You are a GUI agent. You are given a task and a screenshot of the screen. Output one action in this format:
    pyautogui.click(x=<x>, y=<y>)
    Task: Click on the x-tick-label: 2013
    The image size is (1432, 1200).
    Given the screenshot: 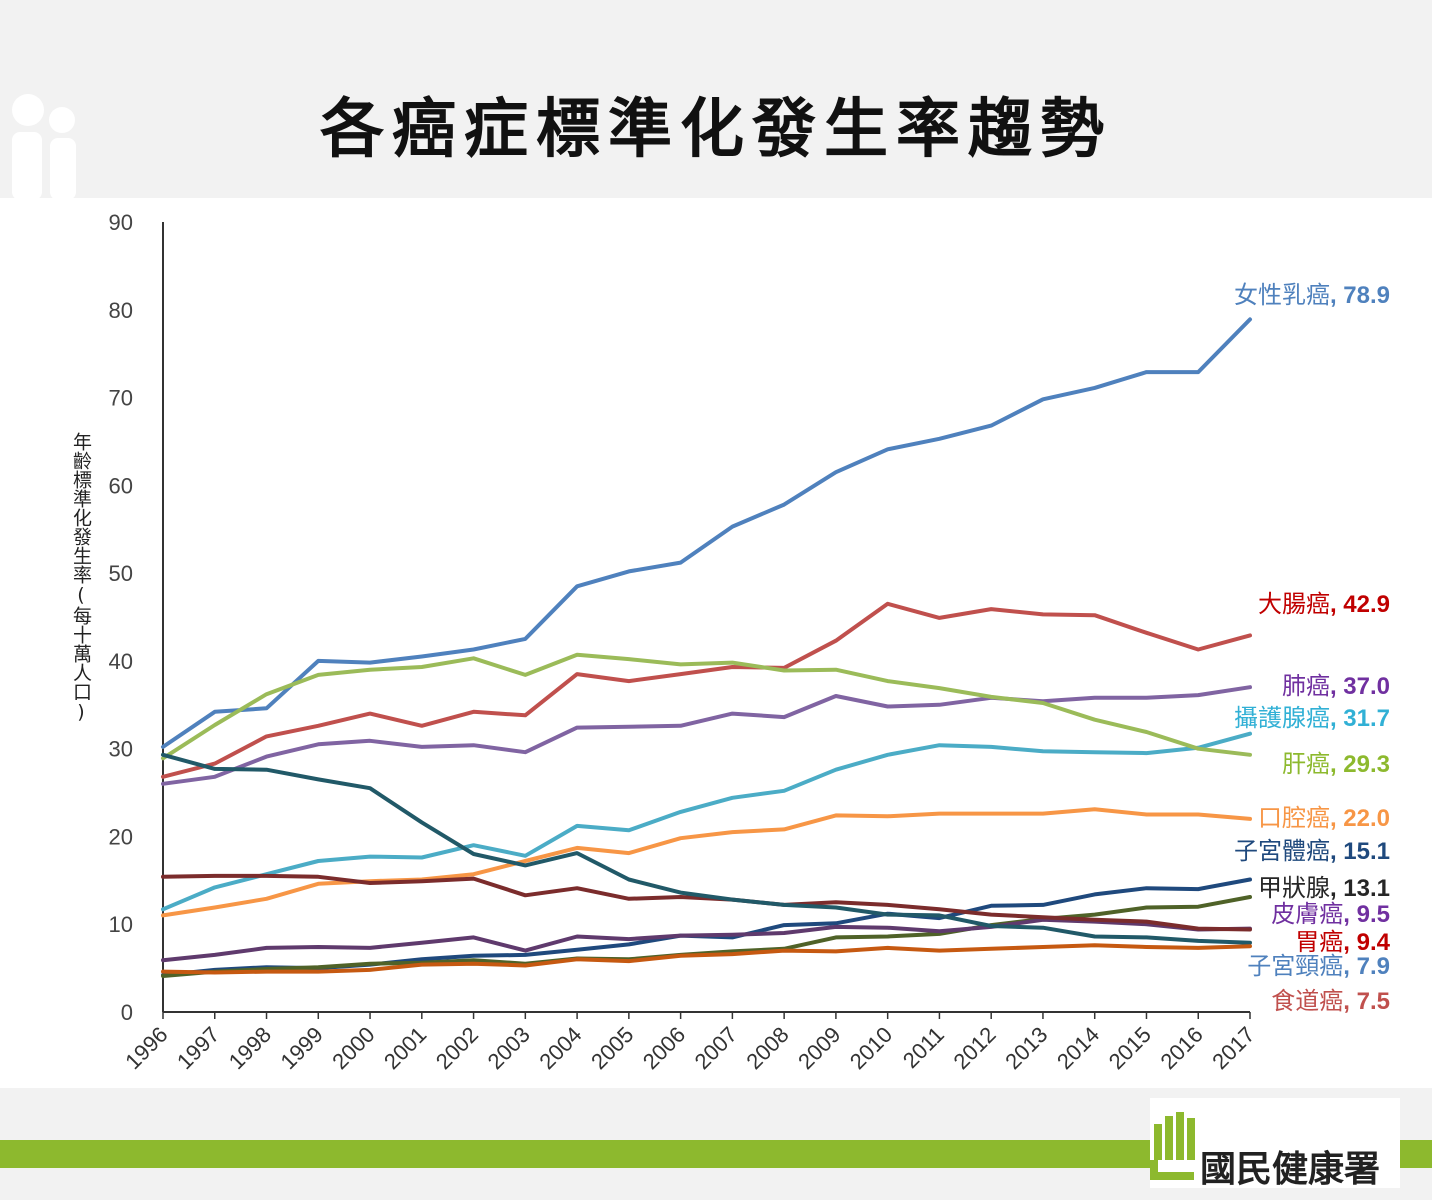 What is the action you would take?
    pyautogui.click(x=1026, y=1048)
    